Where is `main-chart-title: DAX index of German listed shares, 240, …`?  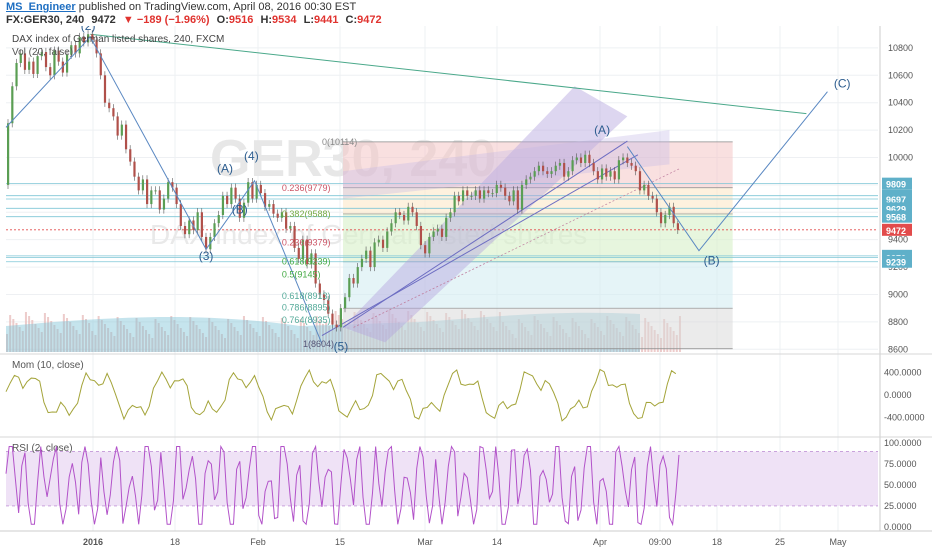
main-chart-title: DAX index of German listed shares, 240, … is located at coordinates (118, 39).